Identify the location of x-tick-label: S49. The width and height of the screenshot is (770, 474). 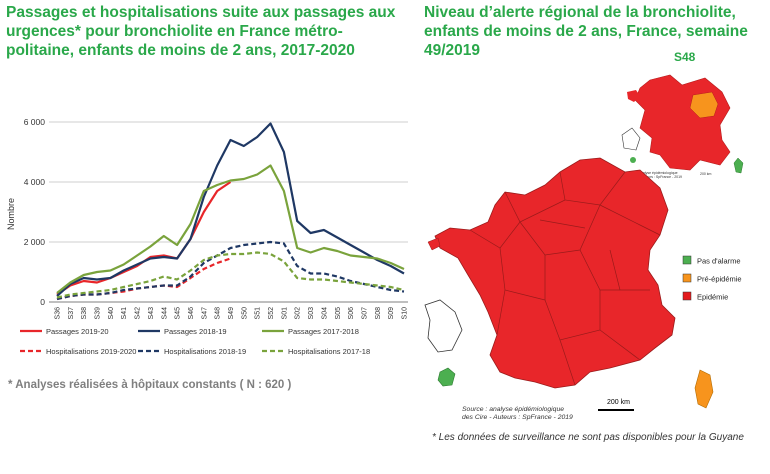
(231, 313).